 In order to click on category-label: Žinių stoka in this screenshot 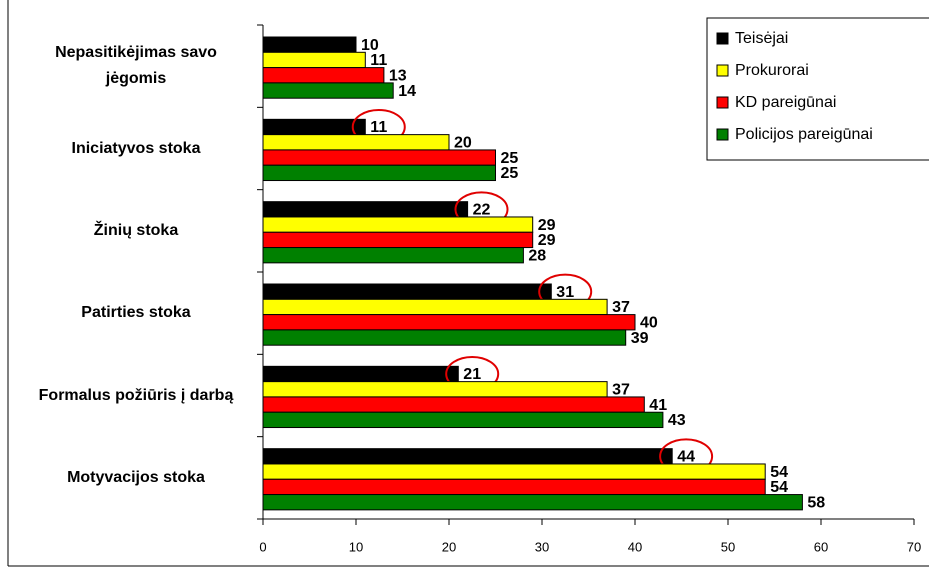, I will do `click(136, 230)`.